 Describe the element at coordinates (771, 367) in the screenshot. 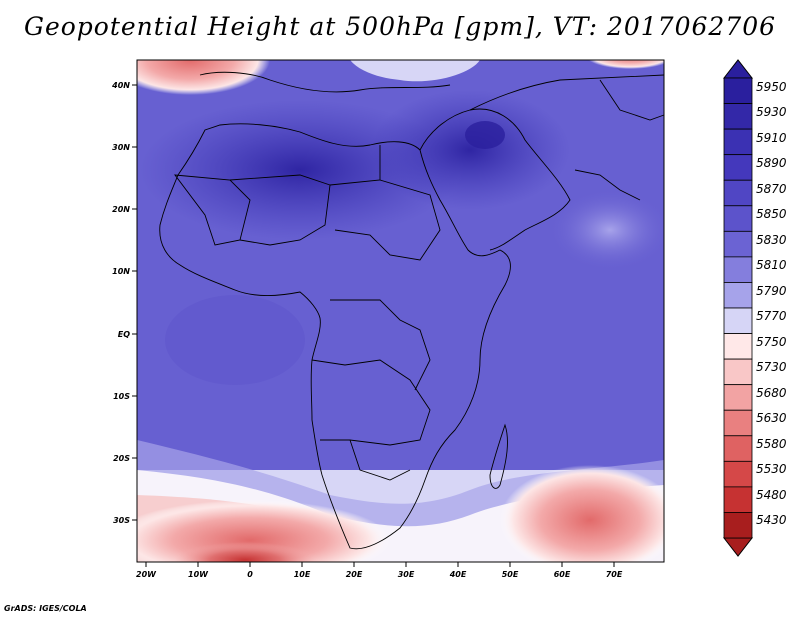

I see `colorbar-label: 5730` at that location.